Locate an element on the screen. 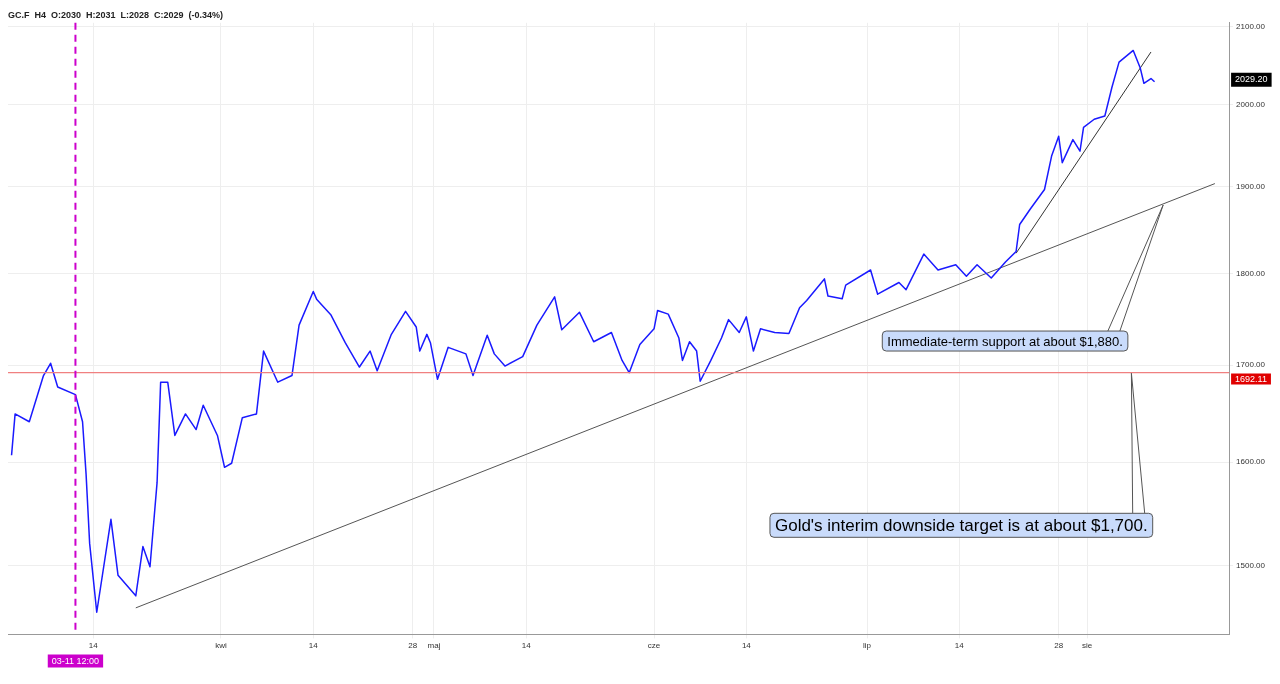  x-tick-label: lip is located at coordinates (867, 646).